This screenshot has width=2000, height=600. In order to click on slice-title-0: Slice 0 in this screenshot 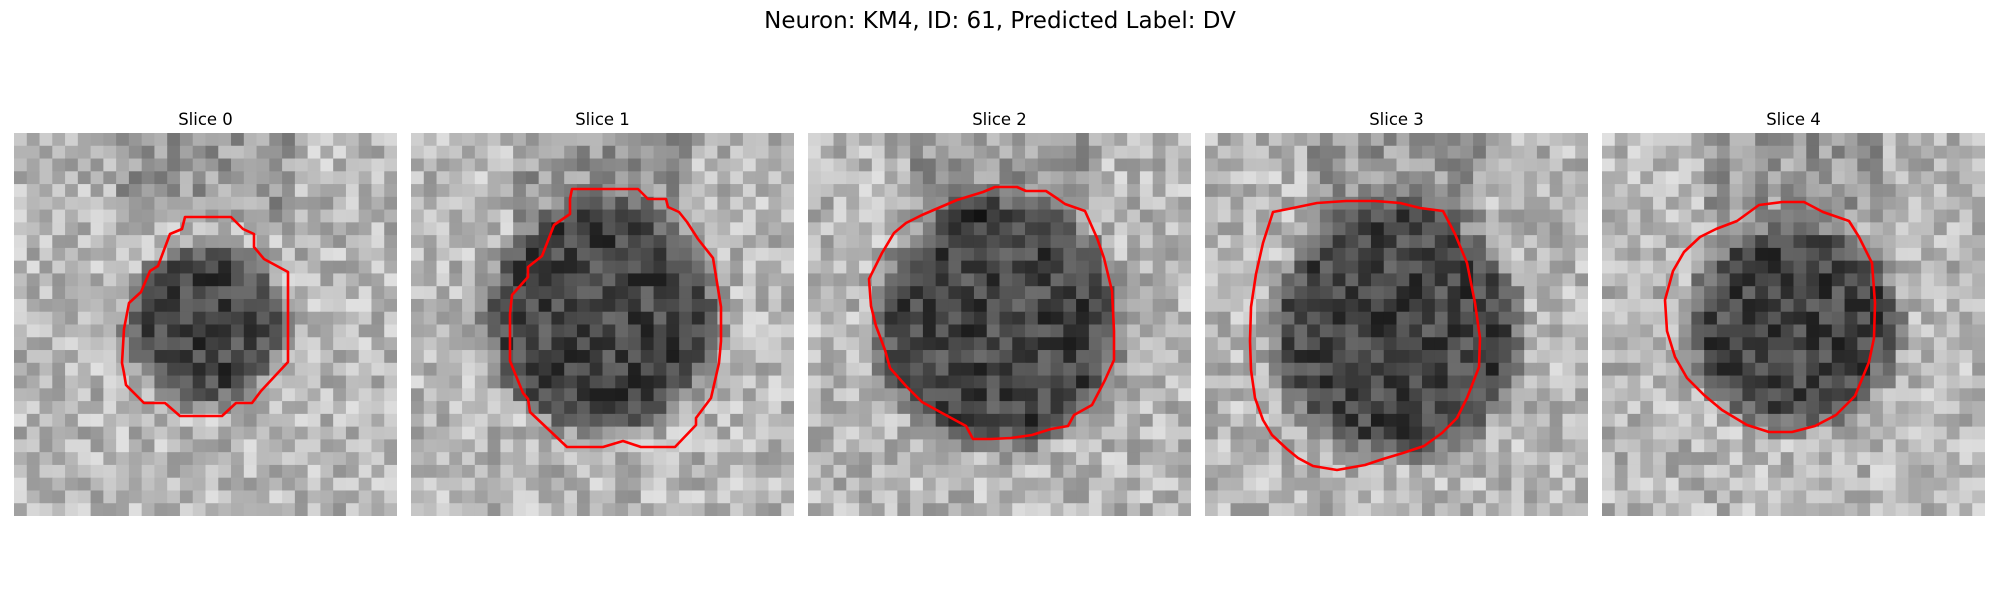, I will do `click(205, 119)`.